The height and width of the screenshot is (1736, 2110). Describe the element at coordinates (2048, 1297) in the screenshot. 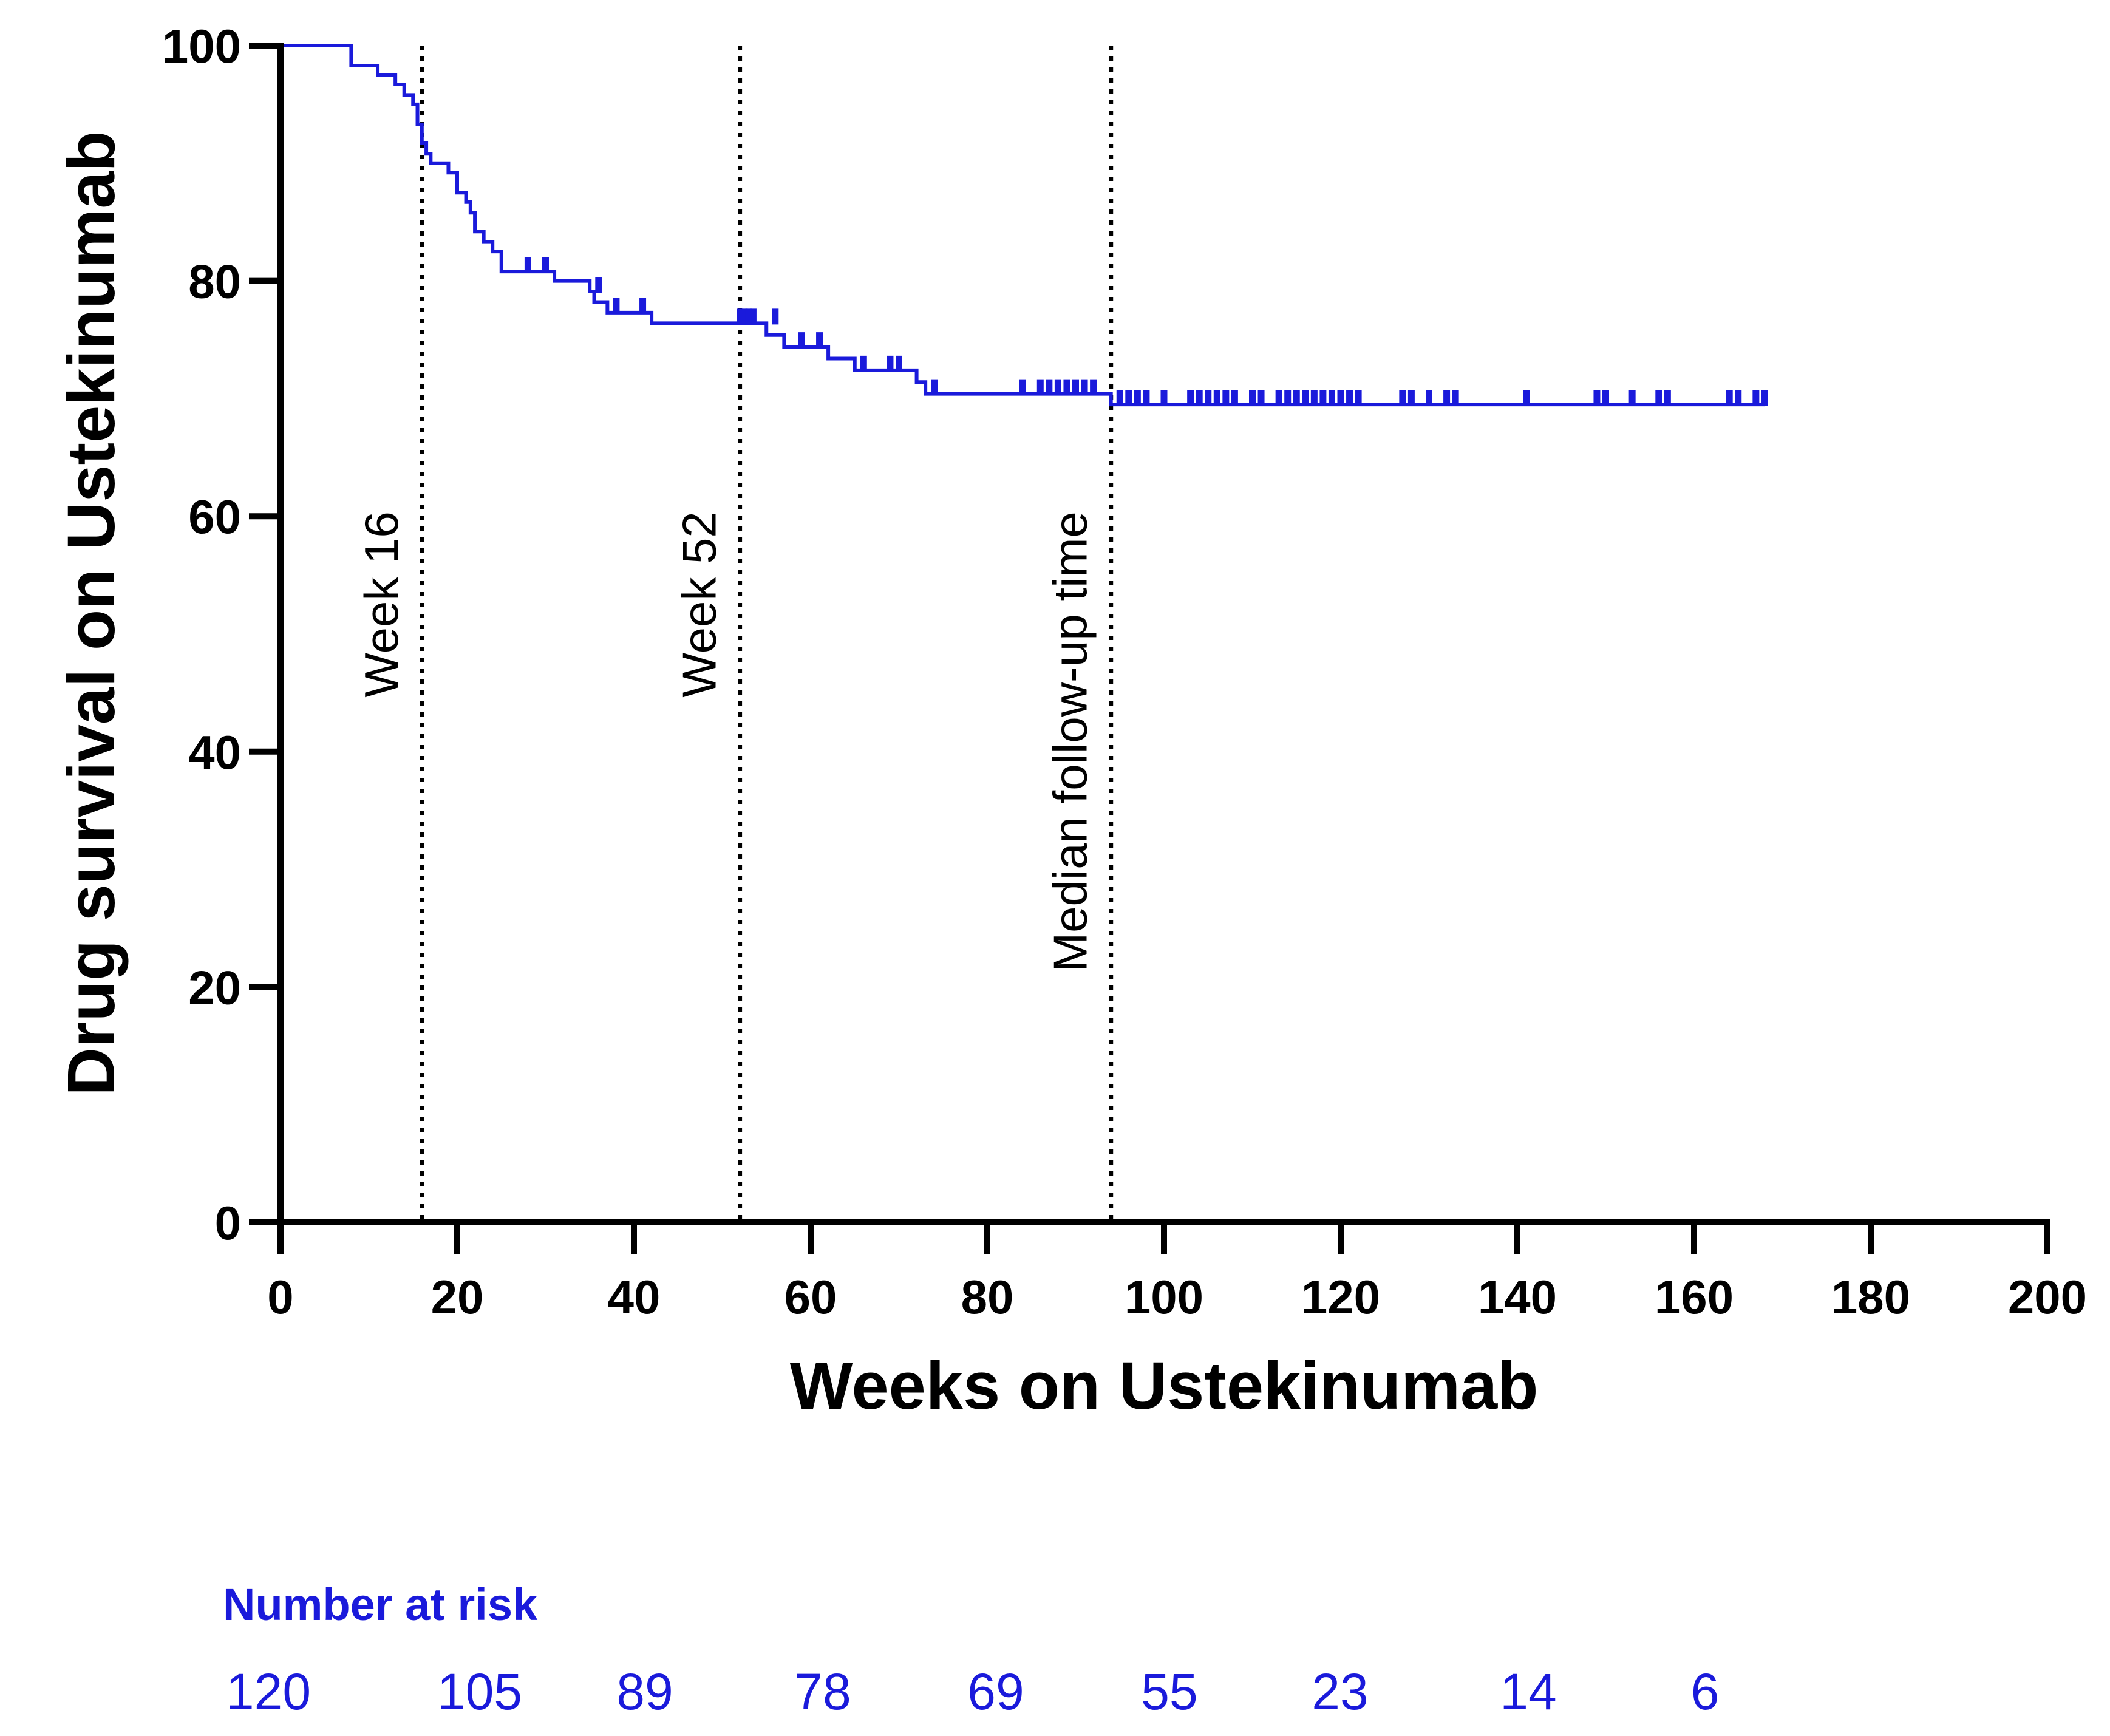

I see `x-tick-label: 200` at that location.